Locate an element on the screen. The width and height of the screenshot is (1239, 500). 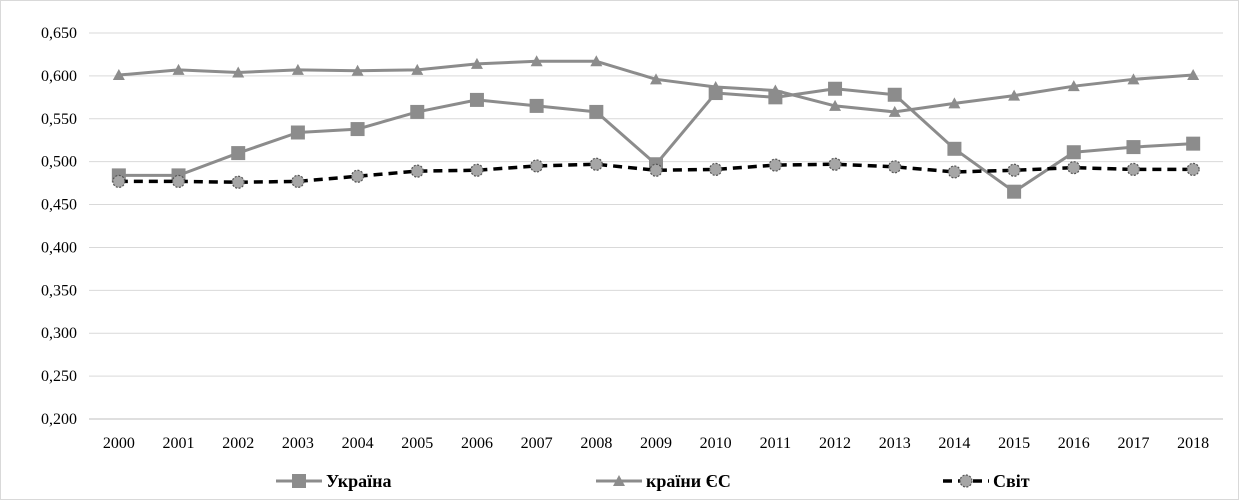
y-tick-label: 0,350 is located at coordinates (59, 290).